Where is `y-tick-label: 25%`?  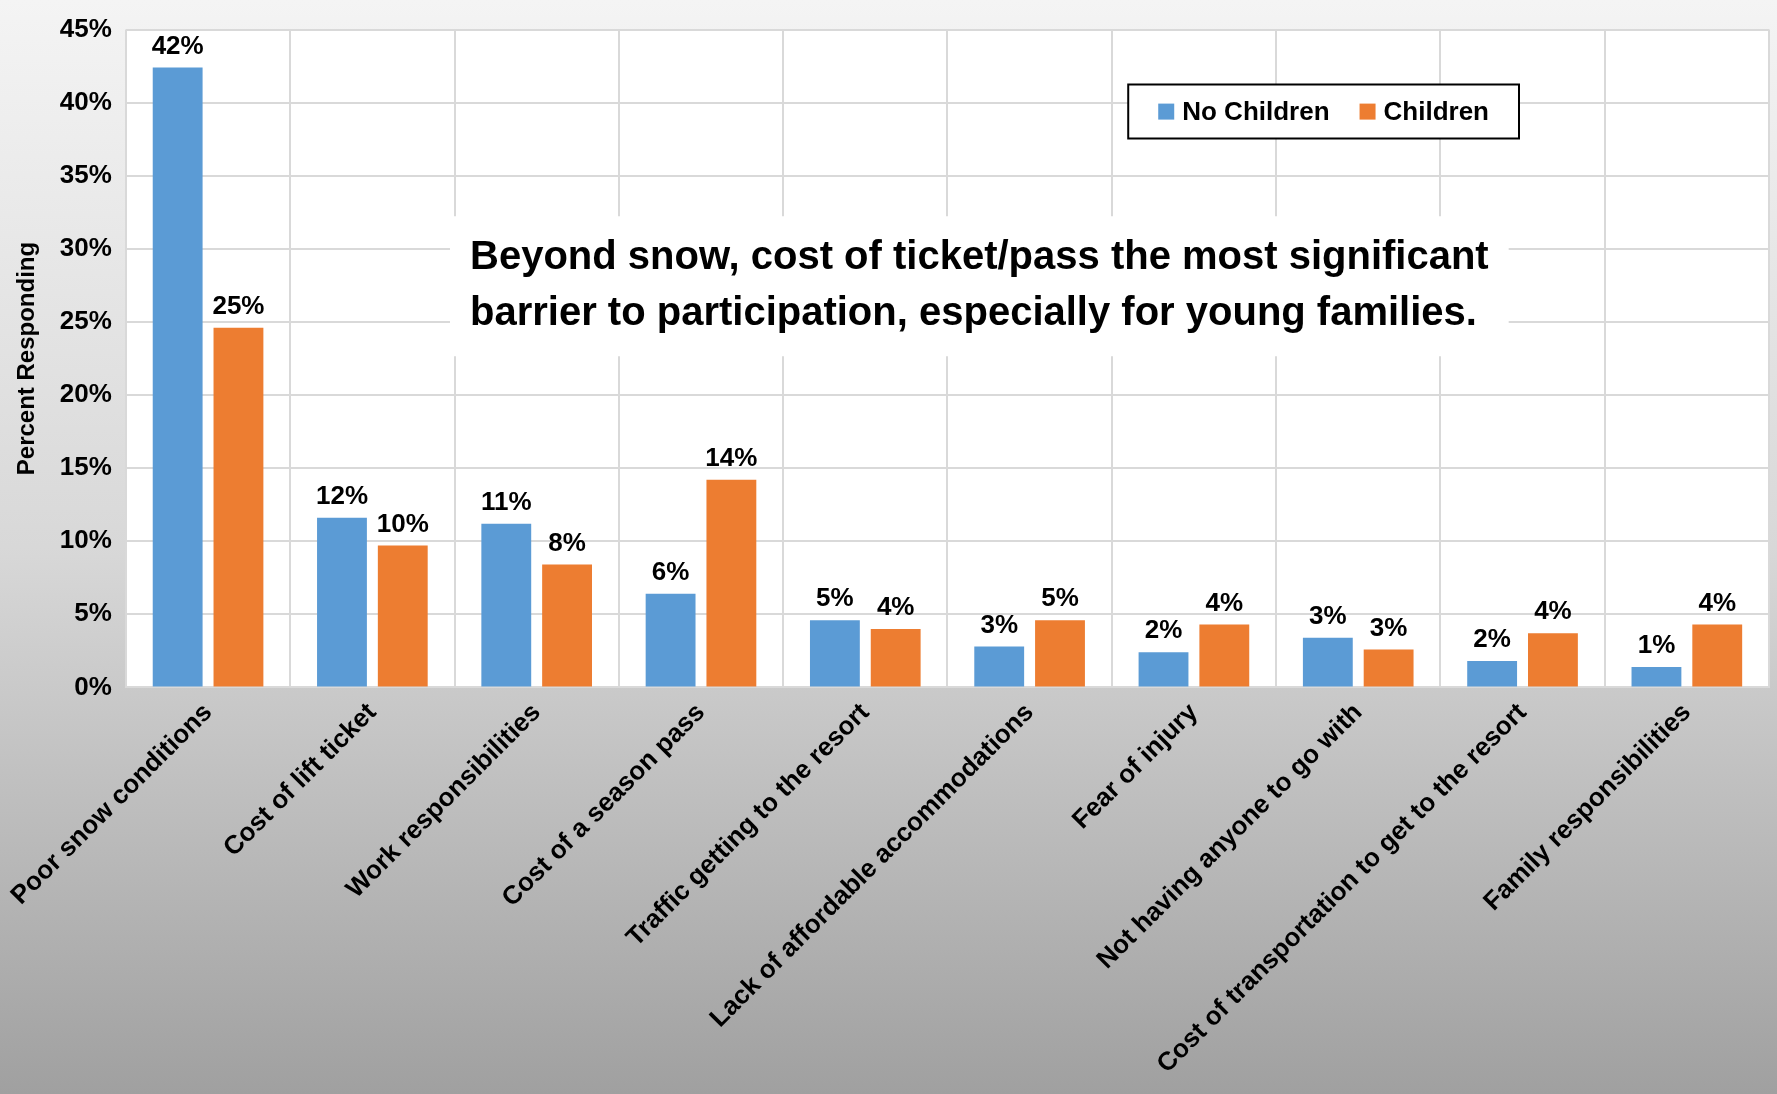
y-tick-label: 25% is located at coordinates (85, 320).